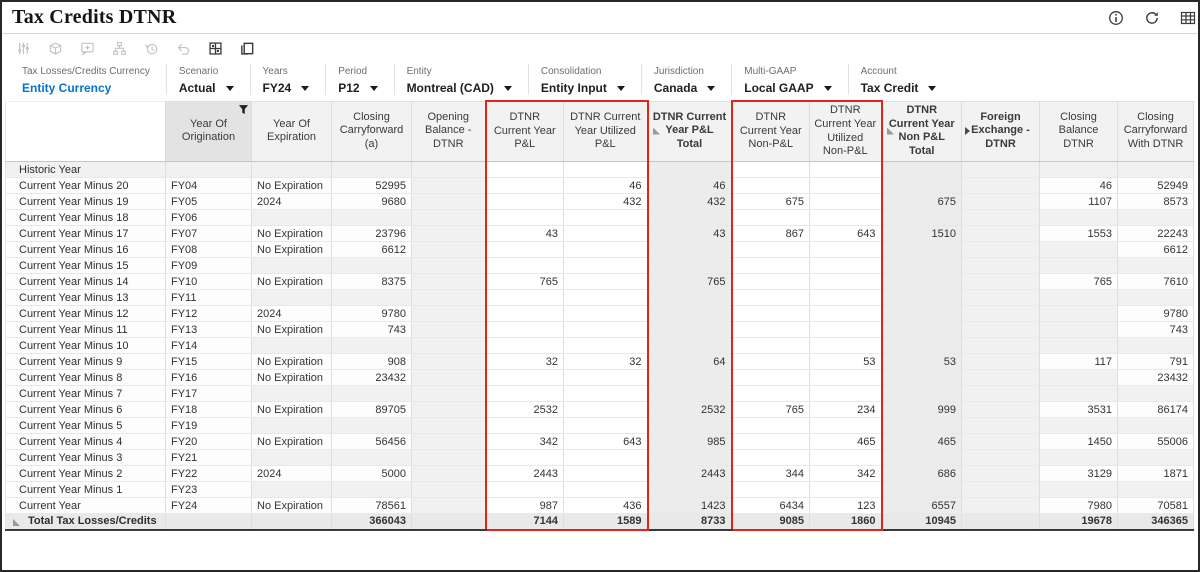 The image size is (1200, 572). Describe the element at coordinates (846, 409) in the screenshot. I see `cell-dtnr-current-year-utilized-non-pl: 234` at that location.